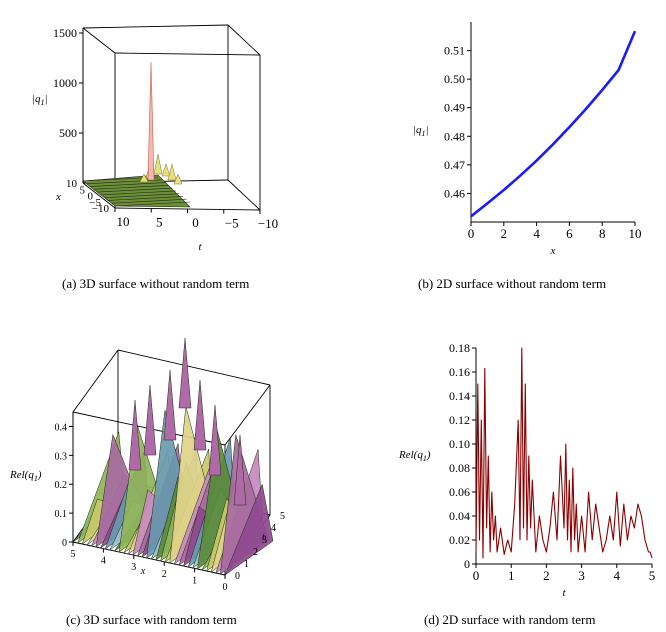 The width and height of the screenshot is (666, 632). Describe the element at coordinates (61, 427) in the screenshot. I see `z-tick-label: 0.4` at that location.